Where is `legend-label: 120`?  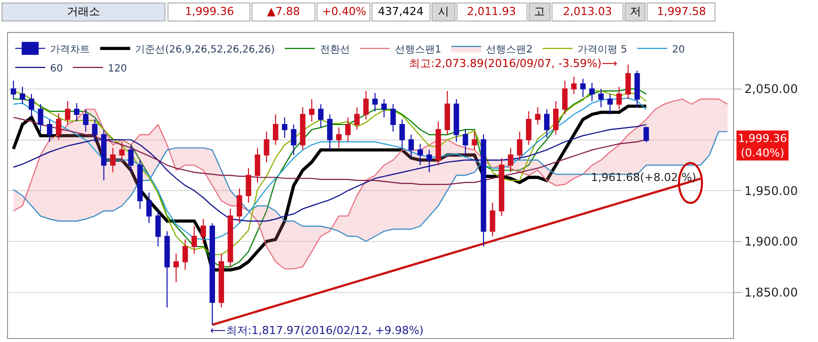 legend-label: 120 is located at coordinates (118, 68).